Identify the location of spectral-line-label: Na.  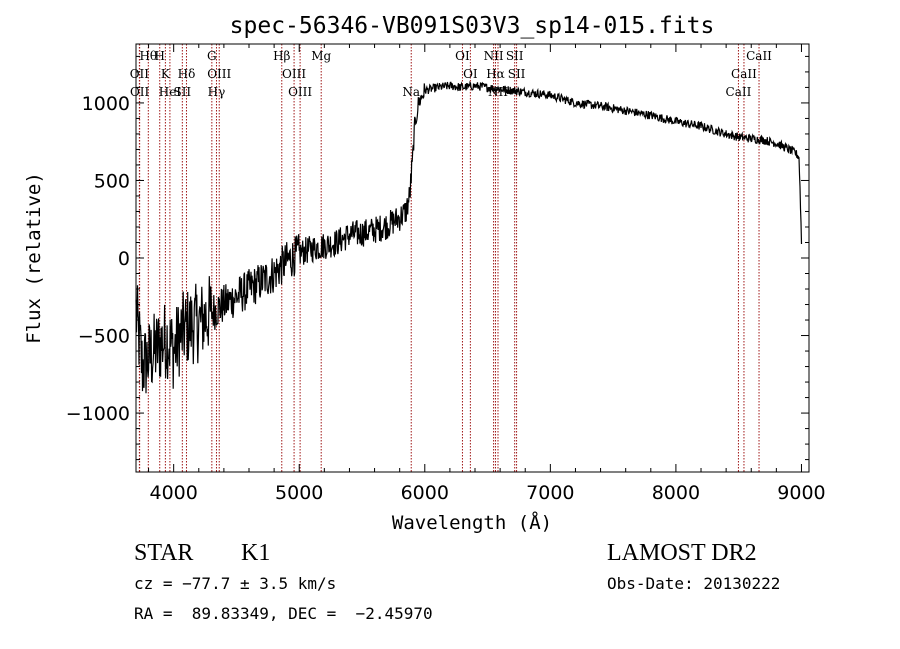
(411, 92).